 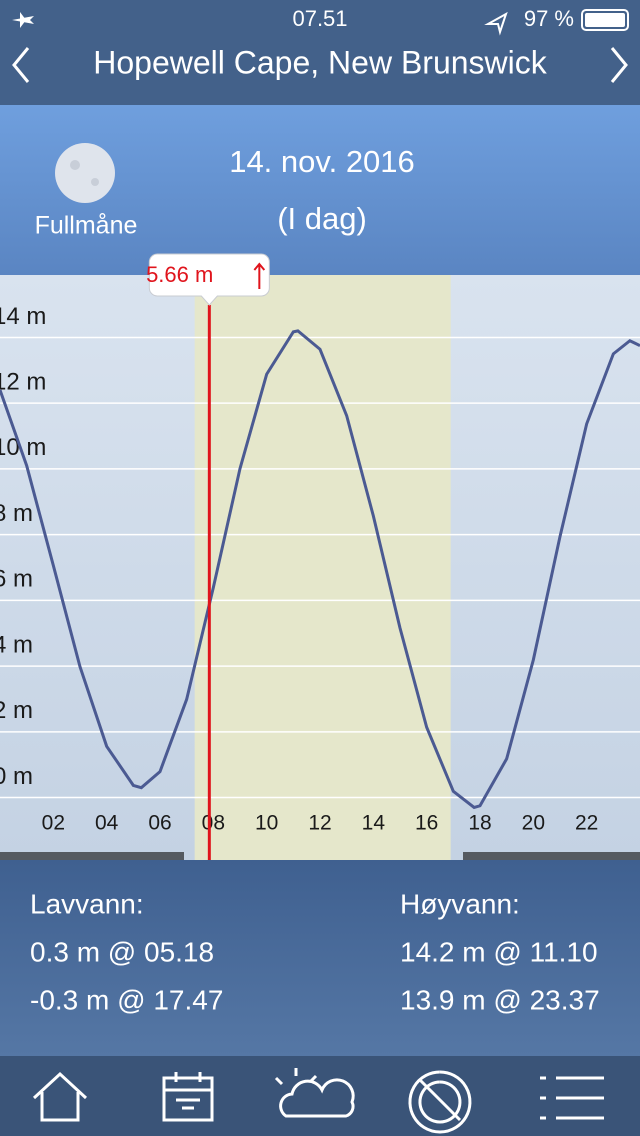 I want to click on x-tick-label: 22, so click(x=586, y=823).